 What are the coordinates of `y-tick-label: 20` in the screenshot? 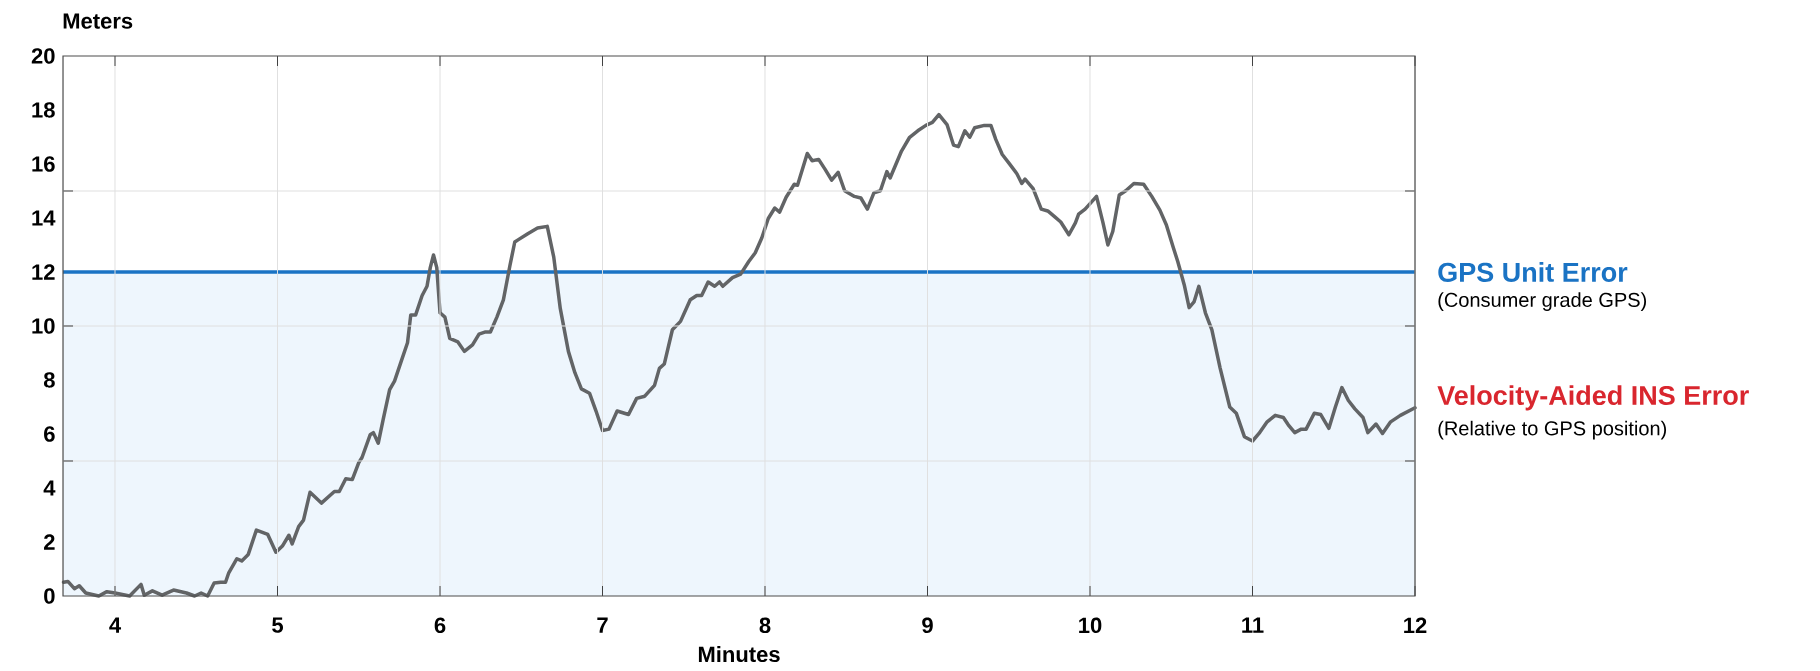 It's located at (43, 56).